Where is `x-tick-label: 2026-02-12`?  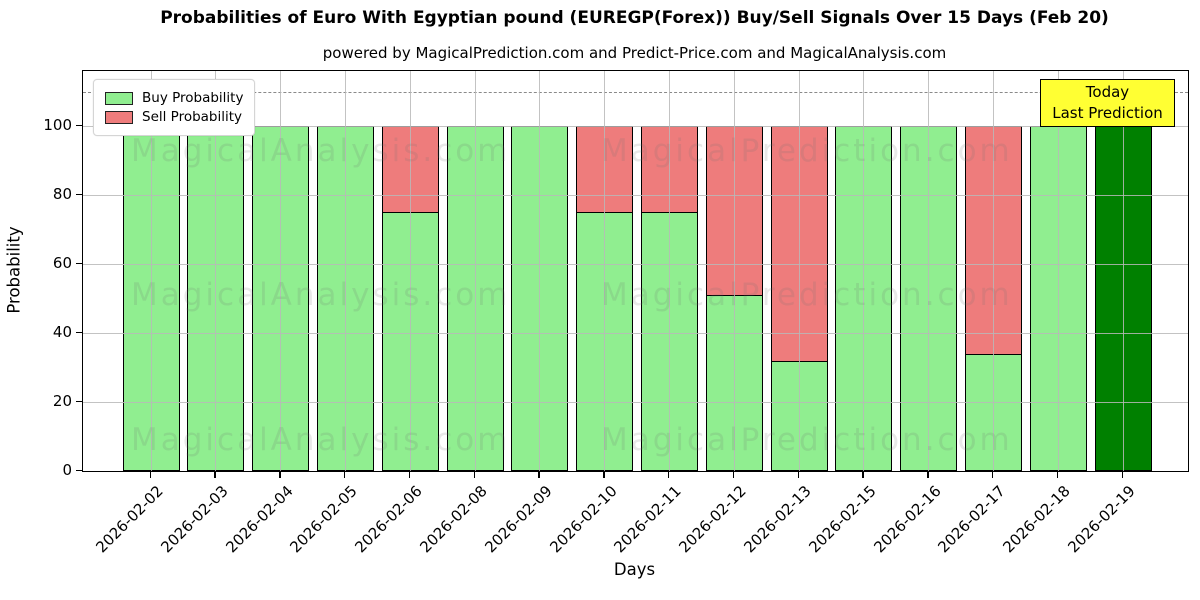 x-tick-label: 2026-02-12 is located at coordinates (712, 519).